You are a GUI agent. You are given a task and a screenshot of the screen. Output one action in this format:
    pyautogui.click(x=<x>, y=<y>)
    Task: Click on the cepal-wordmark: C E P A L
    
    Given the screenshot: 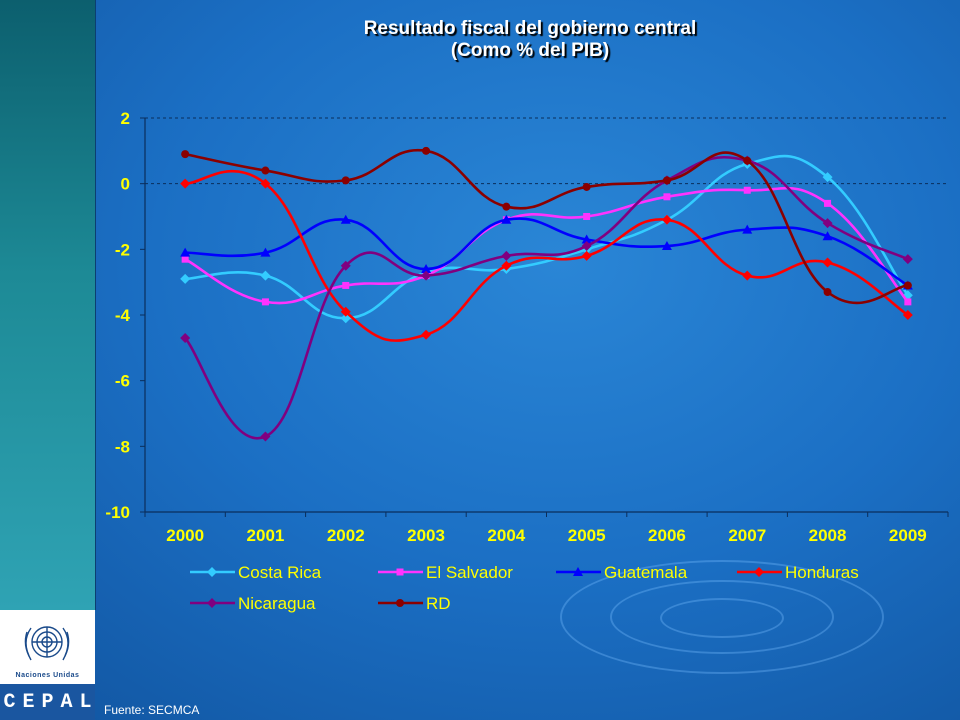 What is the action you would take?
    pyautogui.click(x=47, y=702)
    